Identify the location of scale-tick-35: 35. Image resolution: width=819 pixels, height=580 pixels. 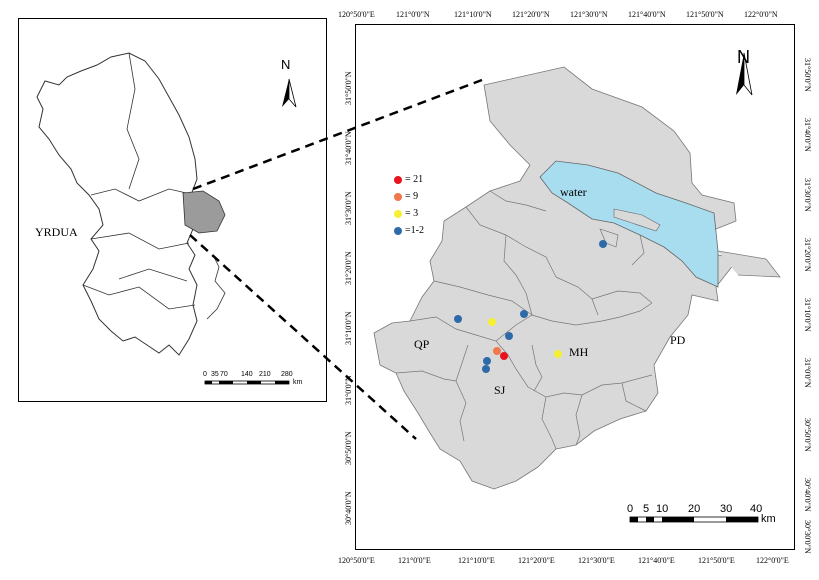
(215, 374).